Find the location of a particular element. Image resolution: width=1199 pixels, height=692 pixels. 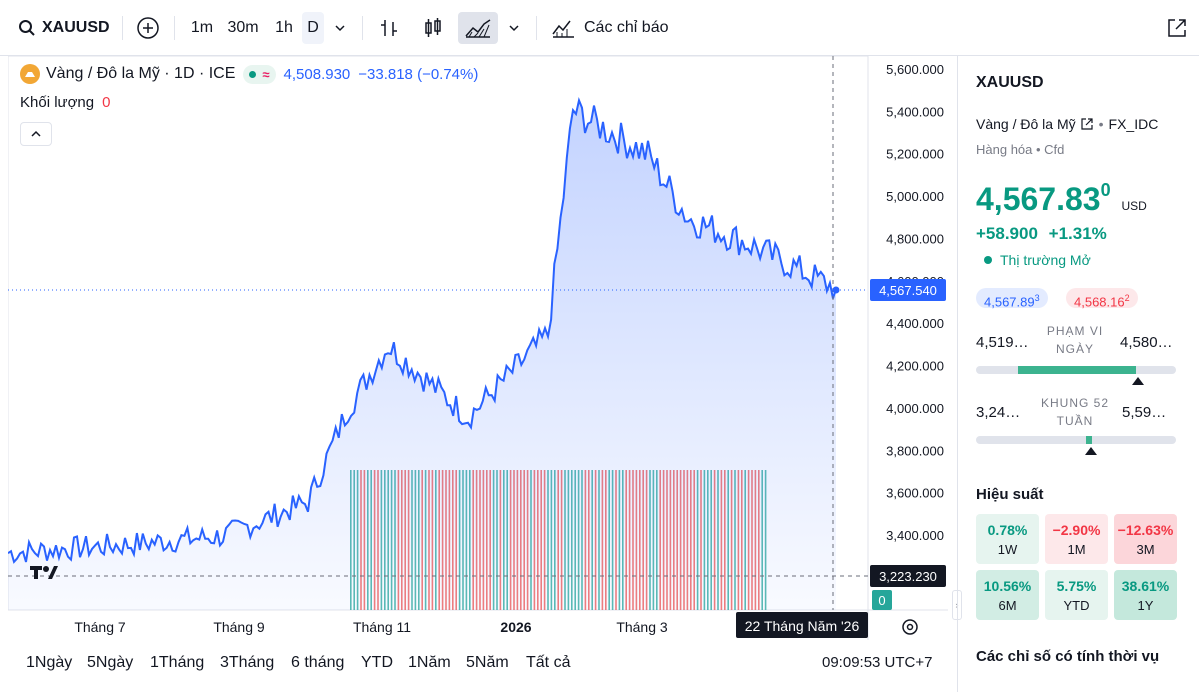

range-5-years: 5Năm is located at coordinates (487, 662).